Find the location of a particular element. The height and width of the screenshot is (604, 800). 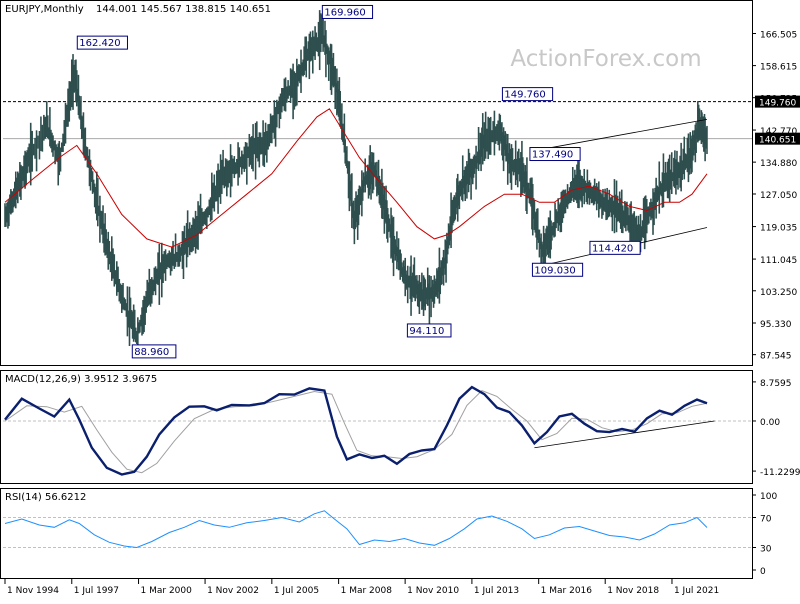

current-price-axis-label-box is located at coordinates (777, 138).